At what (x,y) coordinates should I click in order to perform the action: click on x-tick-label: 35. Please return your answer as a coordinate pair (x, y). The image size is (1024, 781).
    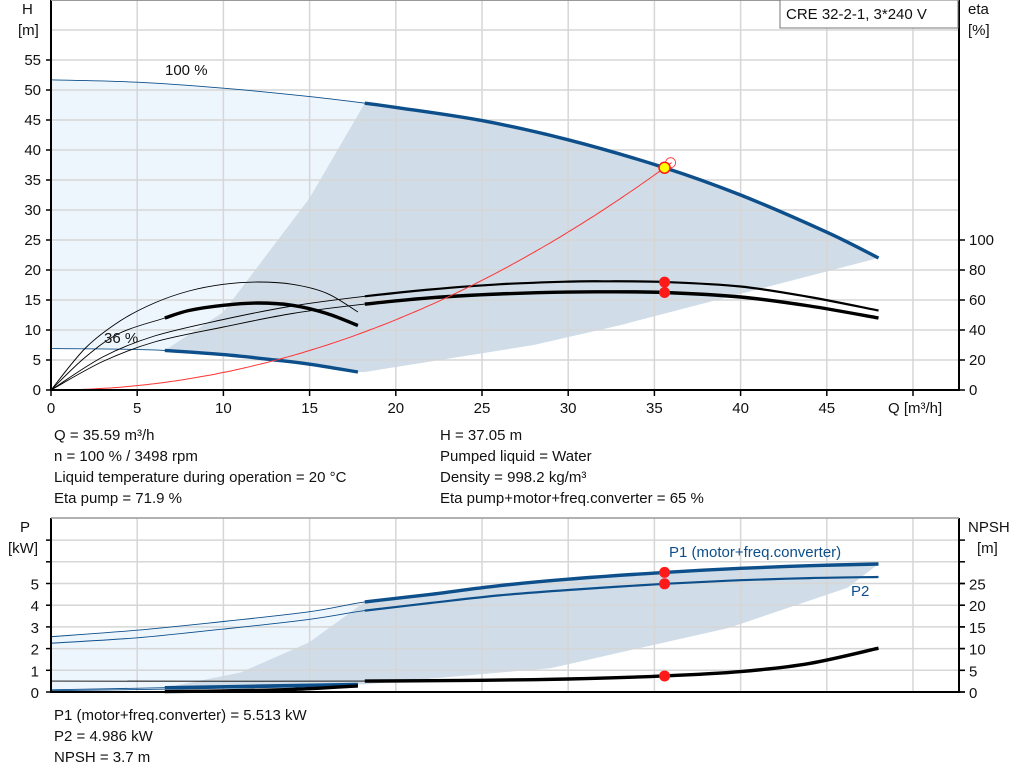
    Looking at the image, I should click on (654, 408).